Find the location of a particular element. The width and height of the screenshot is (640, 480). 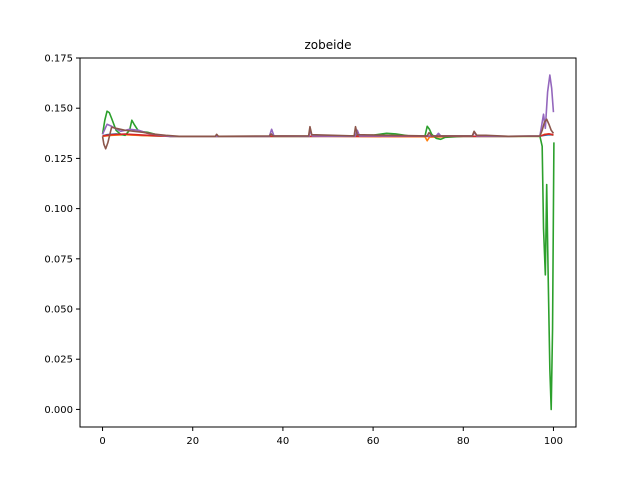

y-tick-label: 0.050 is located at coordinates (58, 310).